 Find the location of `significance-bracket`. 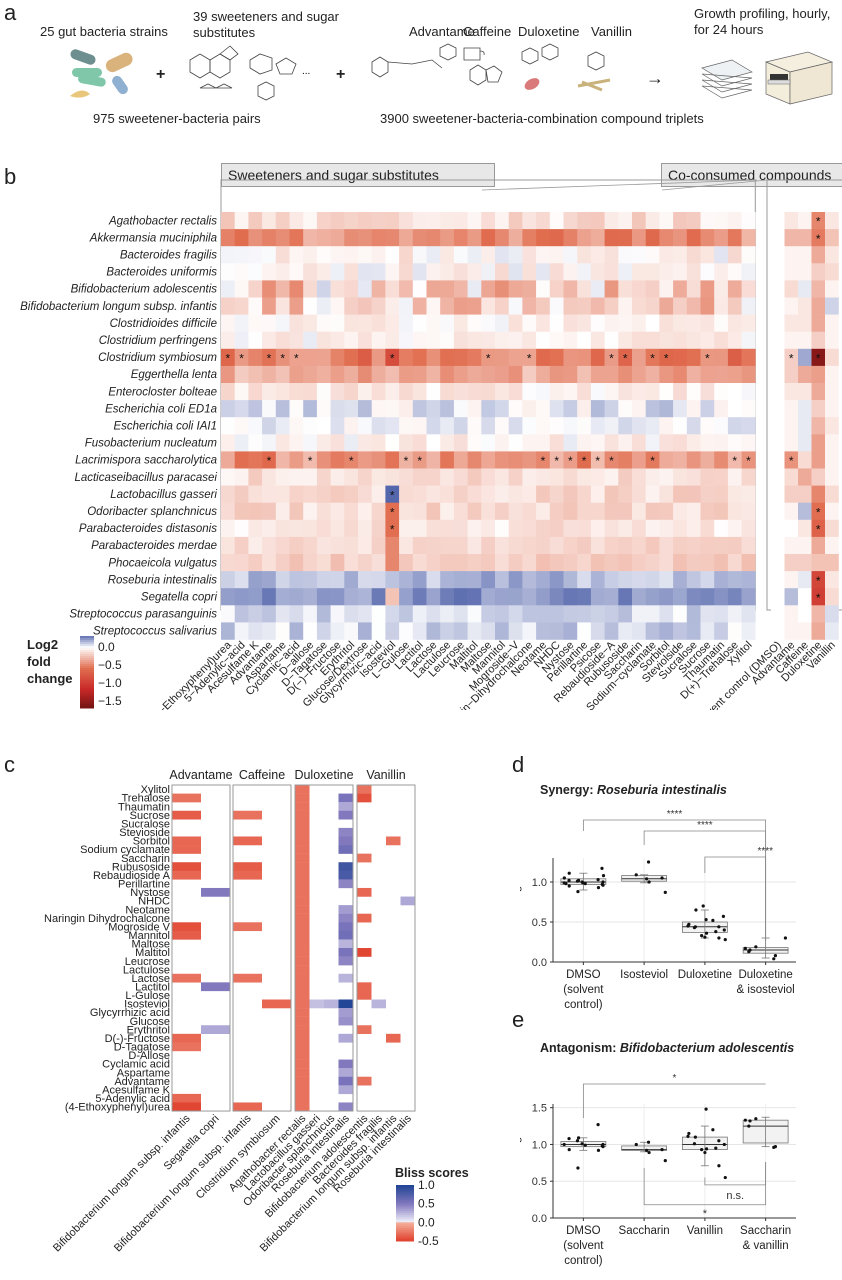

significance-bracket is located at coordinates (674, 1100).